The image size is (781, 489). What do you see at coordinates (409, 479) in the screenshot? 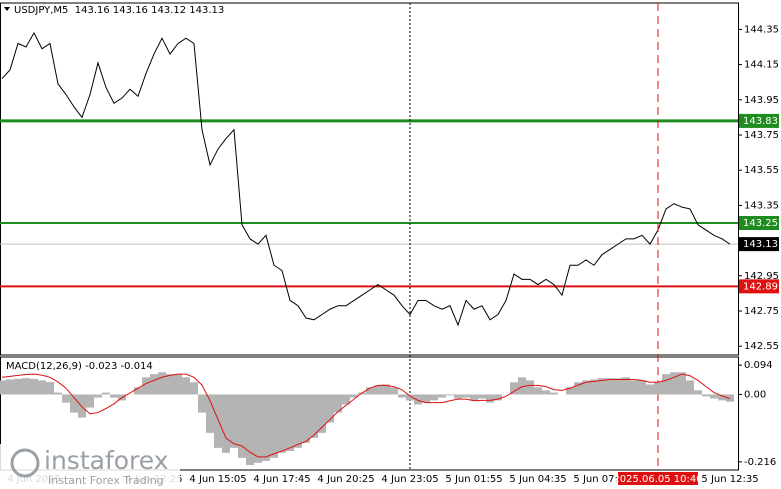
I see `x-tick-label: 4 Jun 23:05` at bounding box center [409, 479].